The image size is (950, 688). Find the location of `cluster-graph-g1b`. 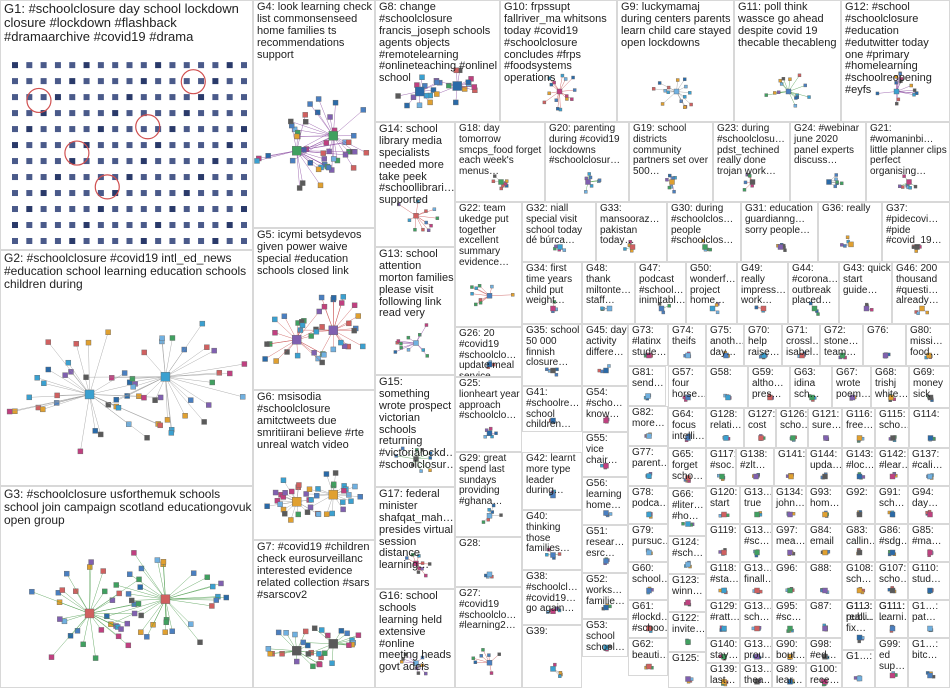

cluster-graph-g1b is located at coordinates (930, 629).